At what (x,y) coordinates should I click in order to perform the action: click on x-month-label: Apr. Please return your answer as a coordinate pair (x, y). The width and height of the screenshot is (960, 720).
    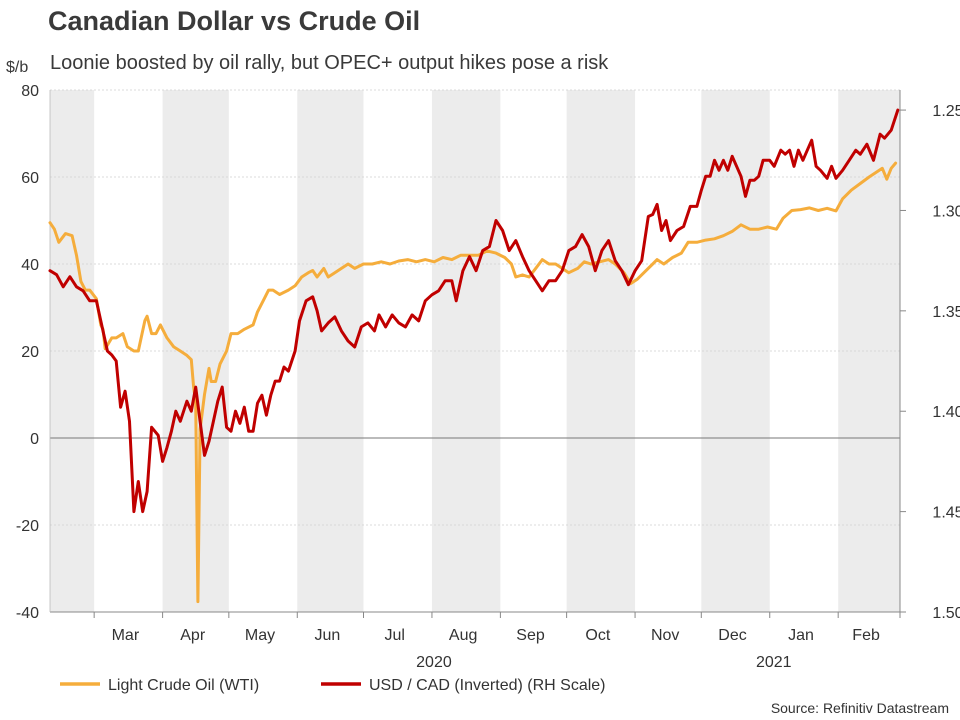
    Looking at the image, I should click on (193, 635).